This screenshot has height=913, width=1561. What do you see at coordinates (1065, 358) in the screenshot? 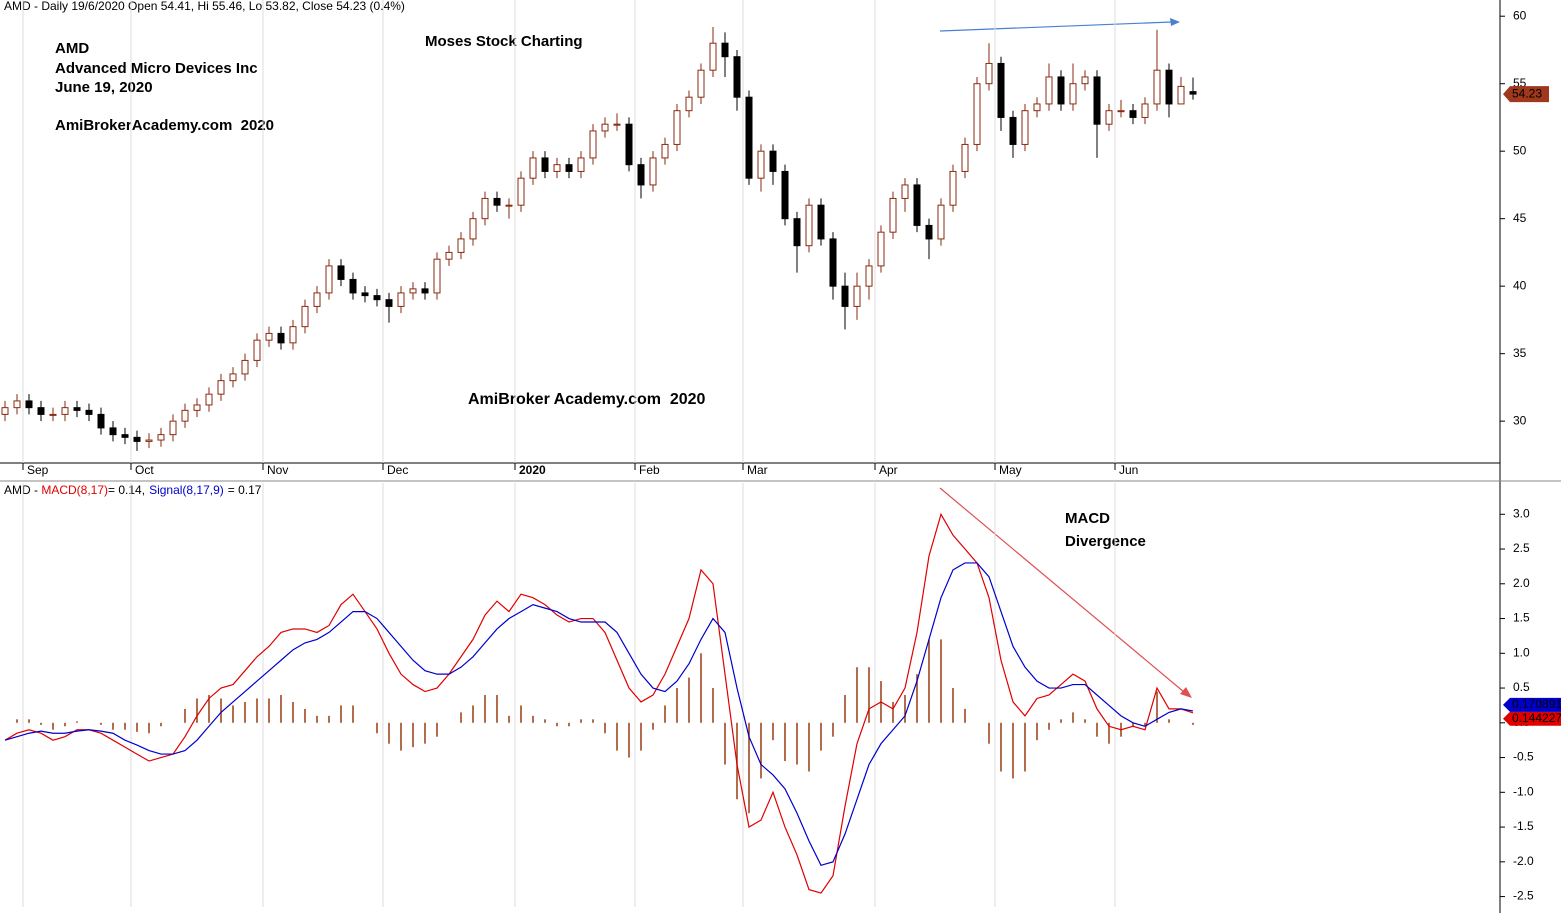
I see `arrows` at bounding box center [1065, 358].